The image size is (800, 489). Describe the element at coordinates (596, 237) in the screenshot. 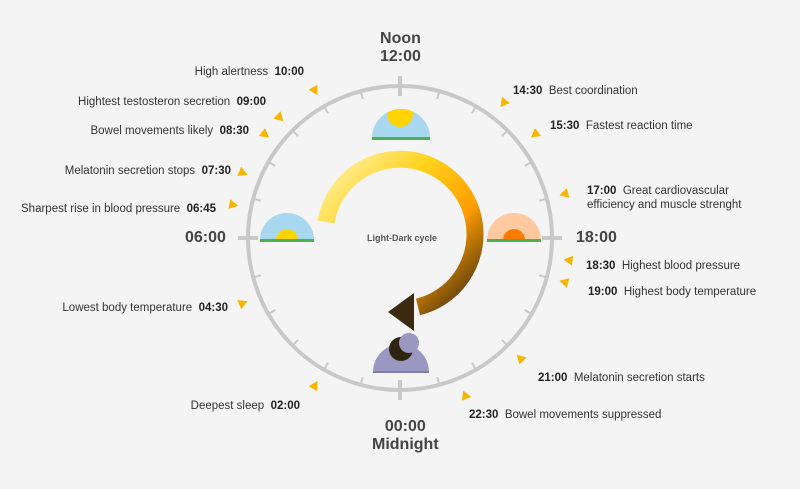

I see `six-pm-label: 18:00` at that location.